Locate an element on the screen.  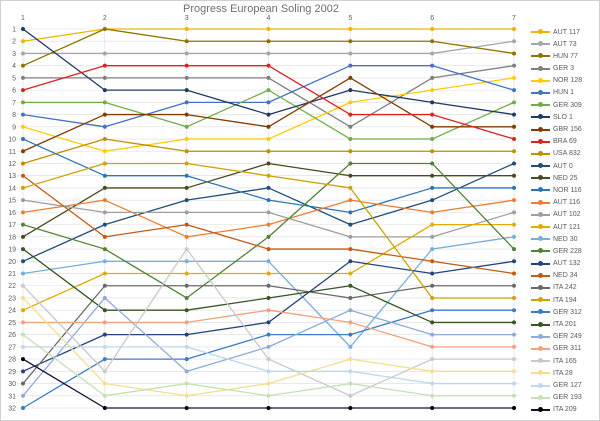
y-tick-label: 10 is located at coordinates (12, 140).